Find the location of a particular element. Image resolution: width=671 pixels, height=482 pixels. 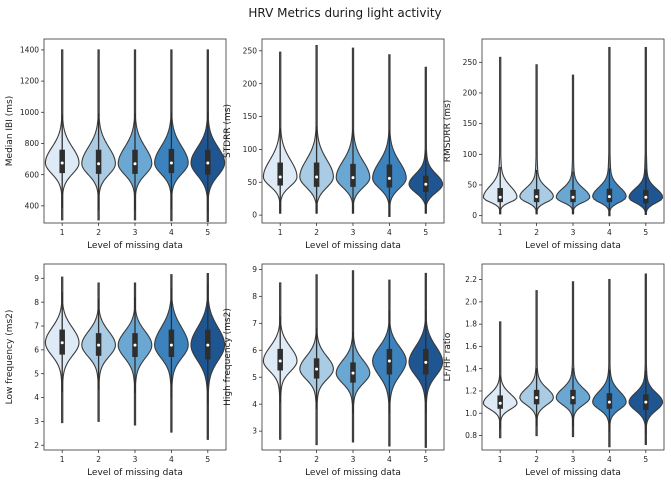

ytick-label: 0.8 is located at coordinates (471, 435).